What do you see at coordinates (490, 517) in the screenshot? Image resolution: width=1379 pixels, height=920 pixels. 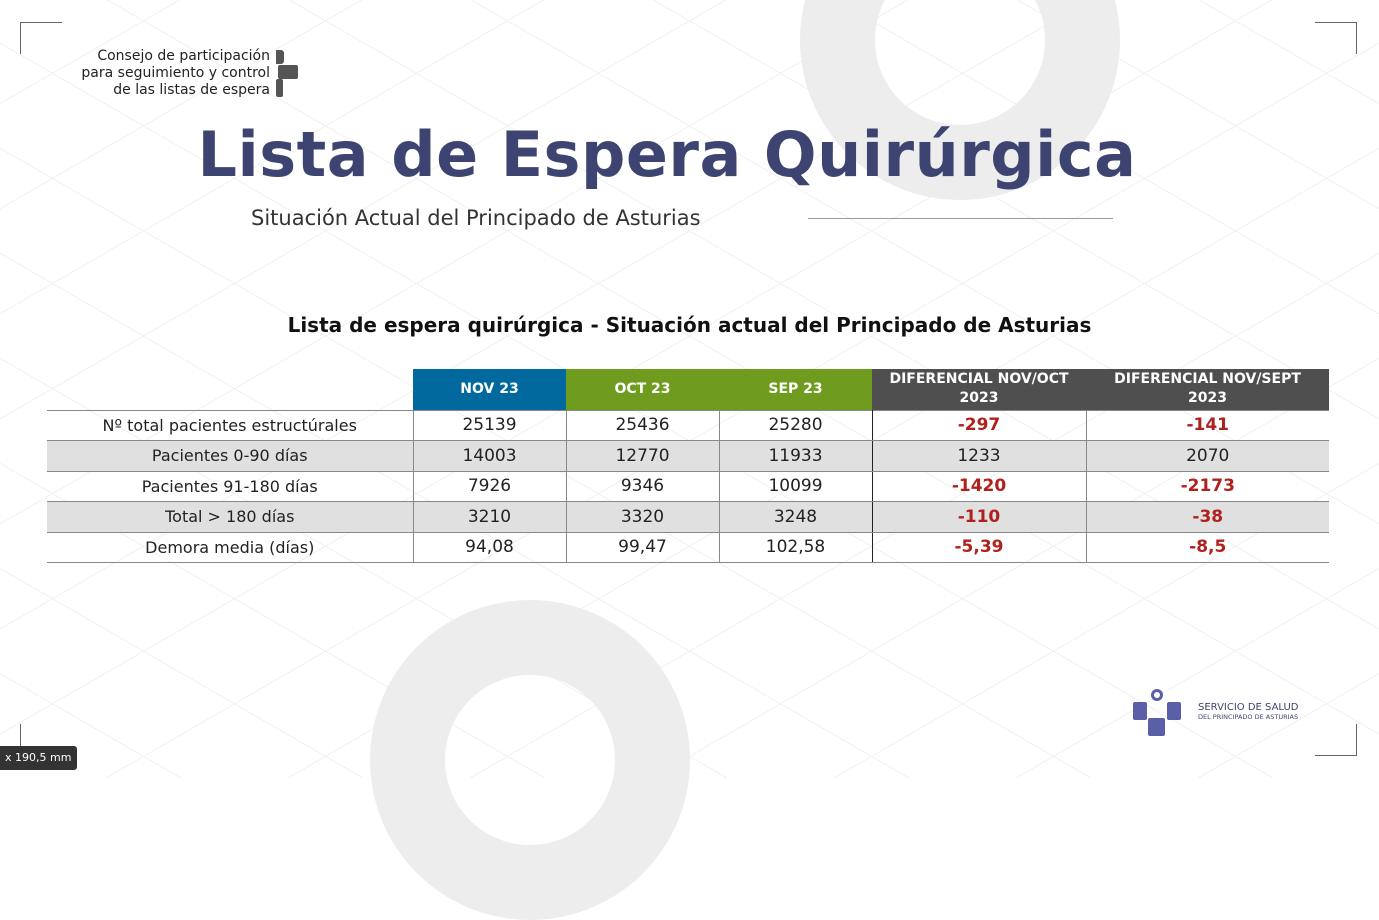 I see `cell-nov: 3210` at bounding box center [490, 517].